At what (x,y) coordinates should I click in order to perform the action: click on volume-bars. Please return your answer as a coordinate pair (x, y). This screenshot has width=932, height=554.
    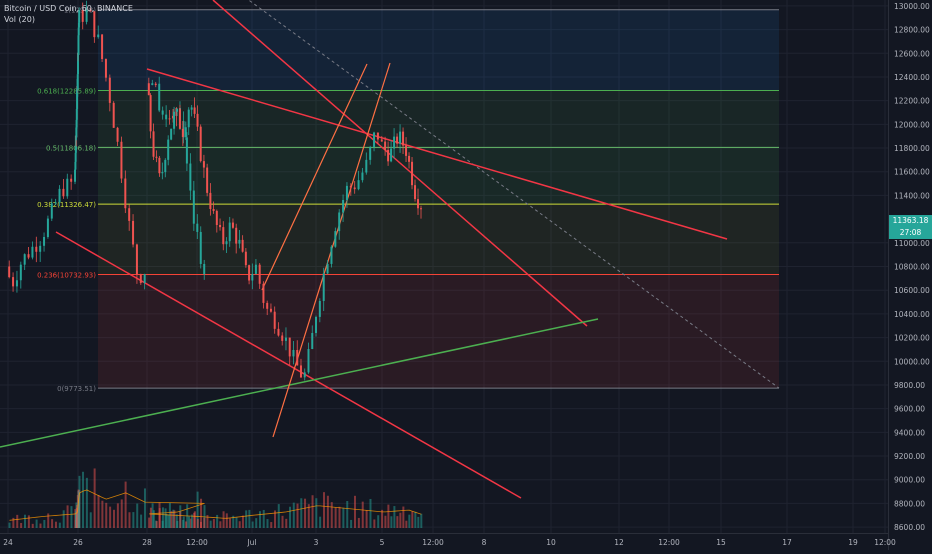
    Looking at the image, I should click on (215, 498).